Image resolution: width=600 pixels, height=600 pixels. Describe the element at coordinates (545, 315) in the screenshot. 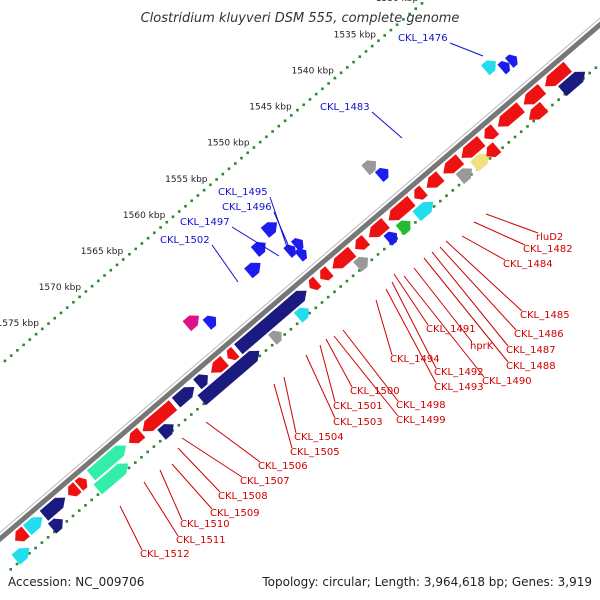

I see `reverse-gene-label: CKL_1485` at that location.